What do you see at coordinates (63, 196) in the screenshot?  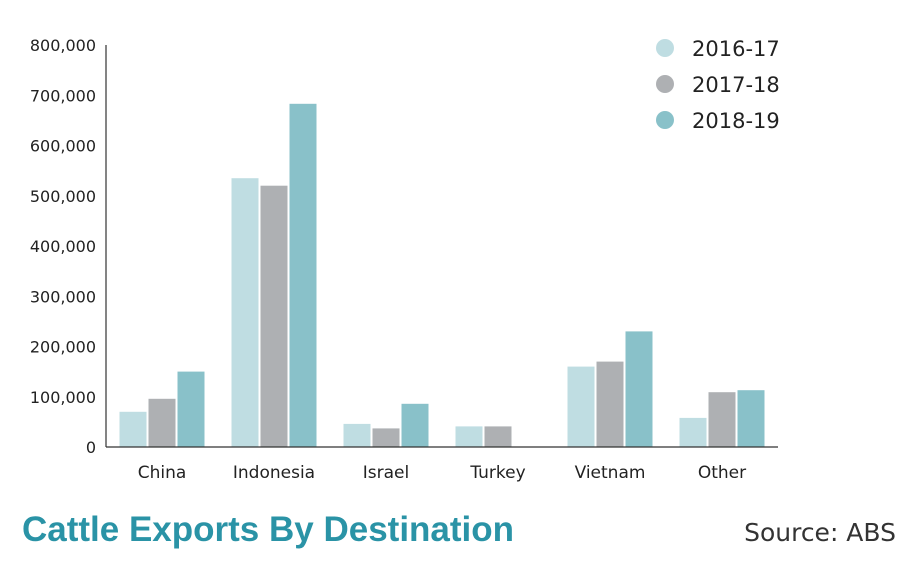 I see `y-tick-label: 500,000` at bounding box center [63, 196].